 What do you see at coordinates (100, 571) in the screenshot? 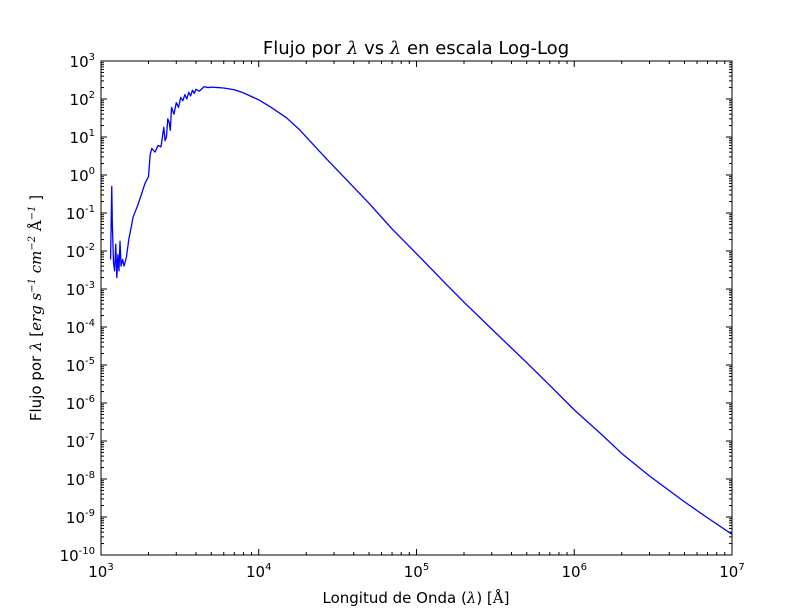
I see `x-tick-label: 10³` at bounding box center [100, 571].